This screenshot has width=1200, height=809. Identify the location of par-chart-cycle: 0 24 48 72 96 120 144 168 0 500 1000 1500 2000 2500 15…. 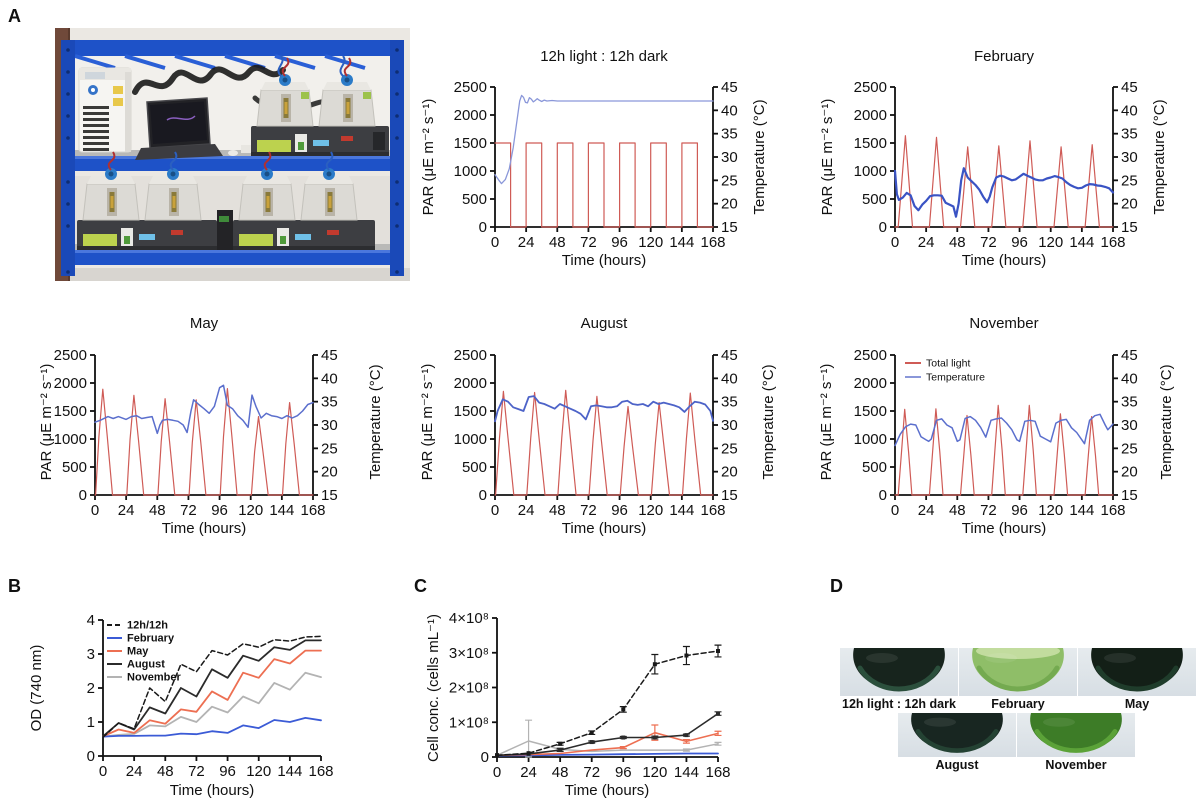
(596, 165).